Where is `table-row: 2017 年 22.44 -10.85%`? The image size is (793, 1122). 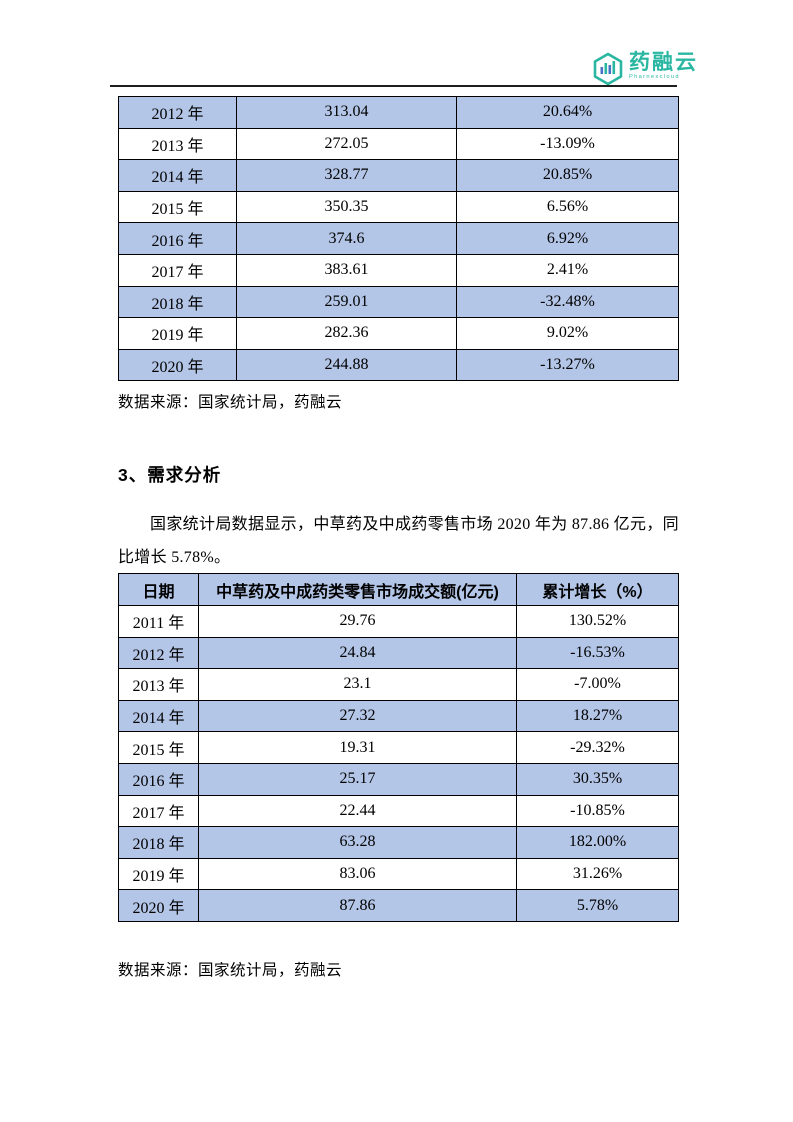 table-row: 2017 年 22.44 -10.85% is located at coordinates (398, 811).